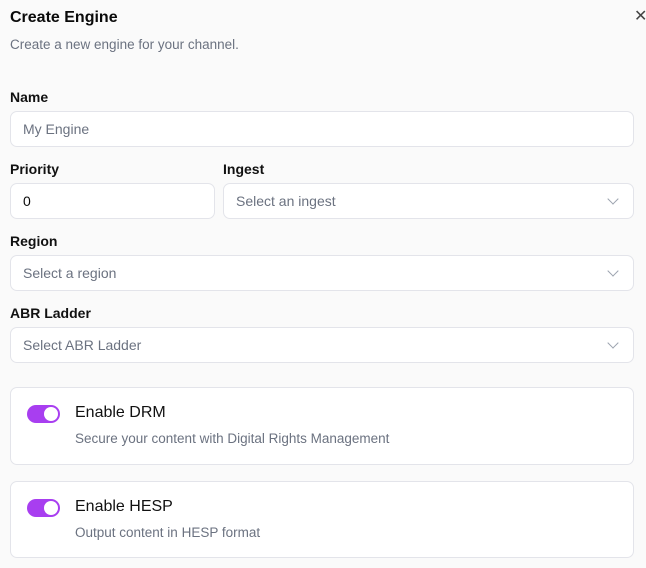 The width and height of the screenshot is (646, 568). What do you see at coordinates (428, 201) in the screenshot?
I see `ingest-select: Select an ingest` at bounding box center [428, 201].